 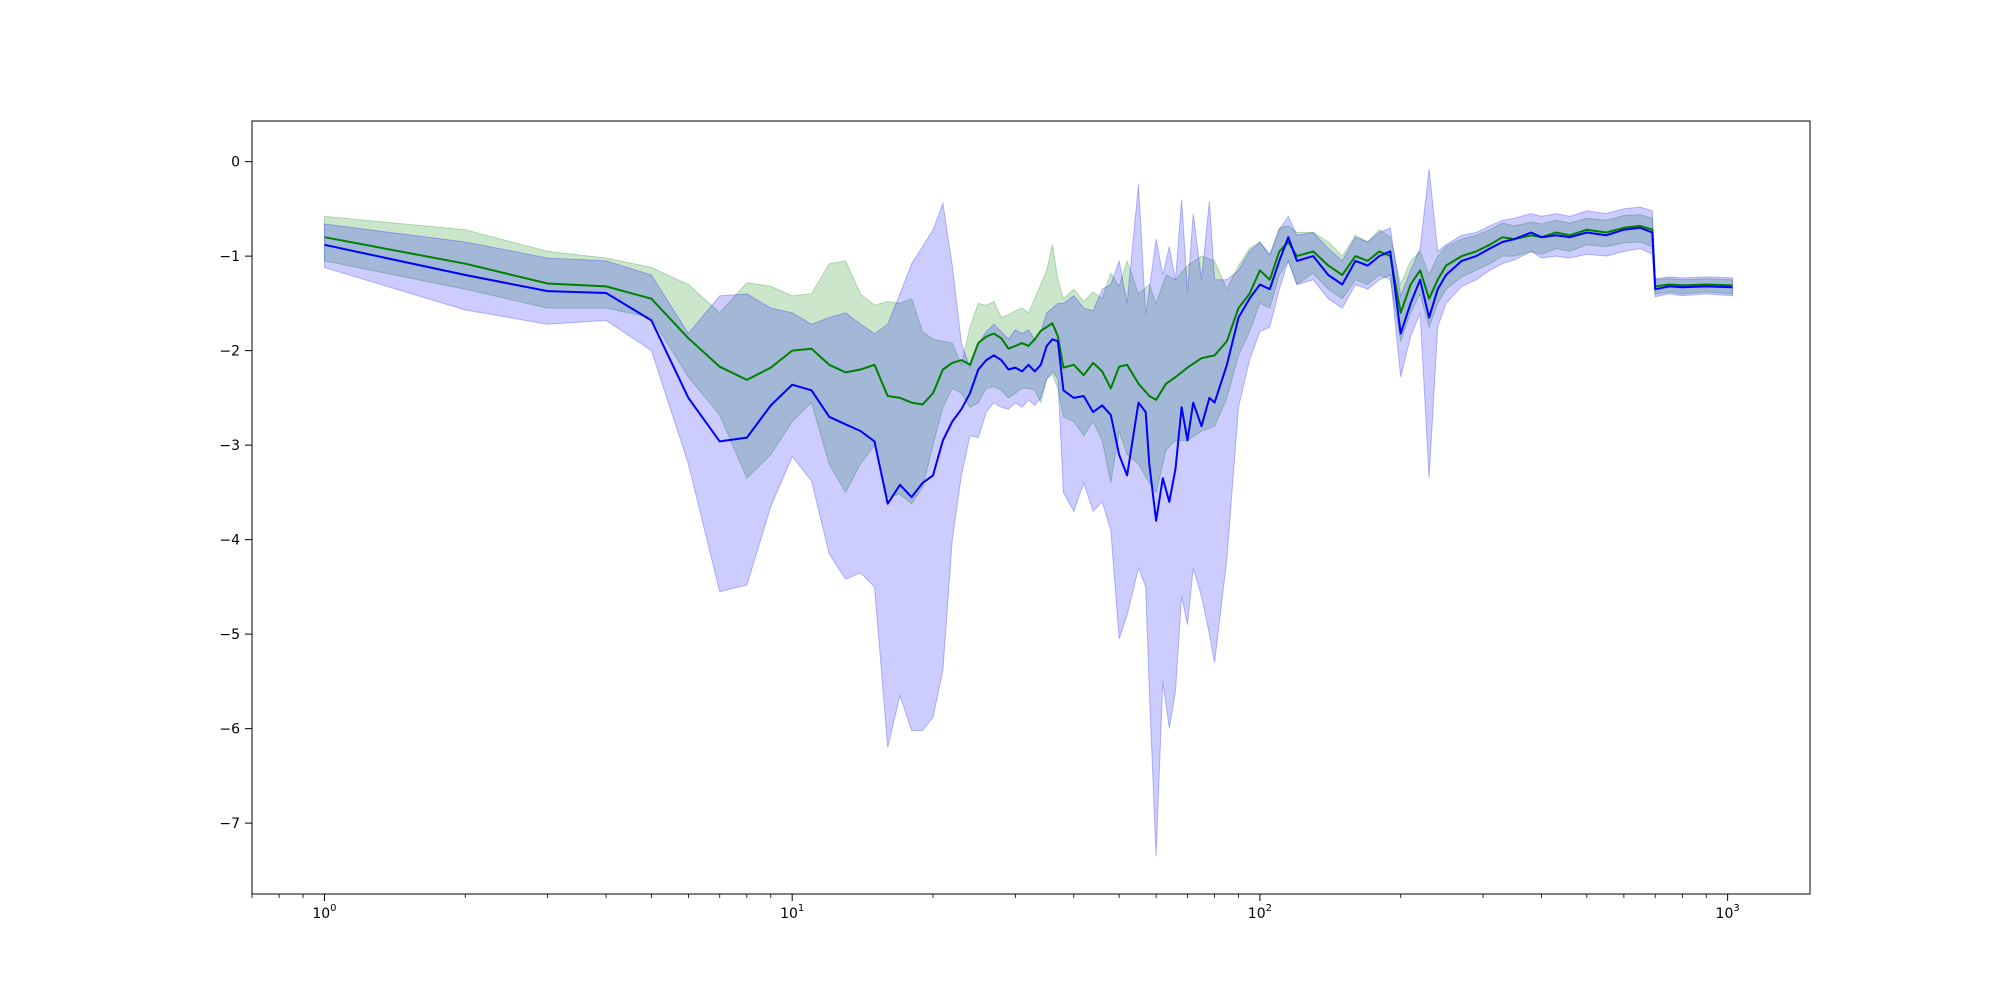 I want to click on x-tick-label: 10⁰, so click(x=324, y=912).